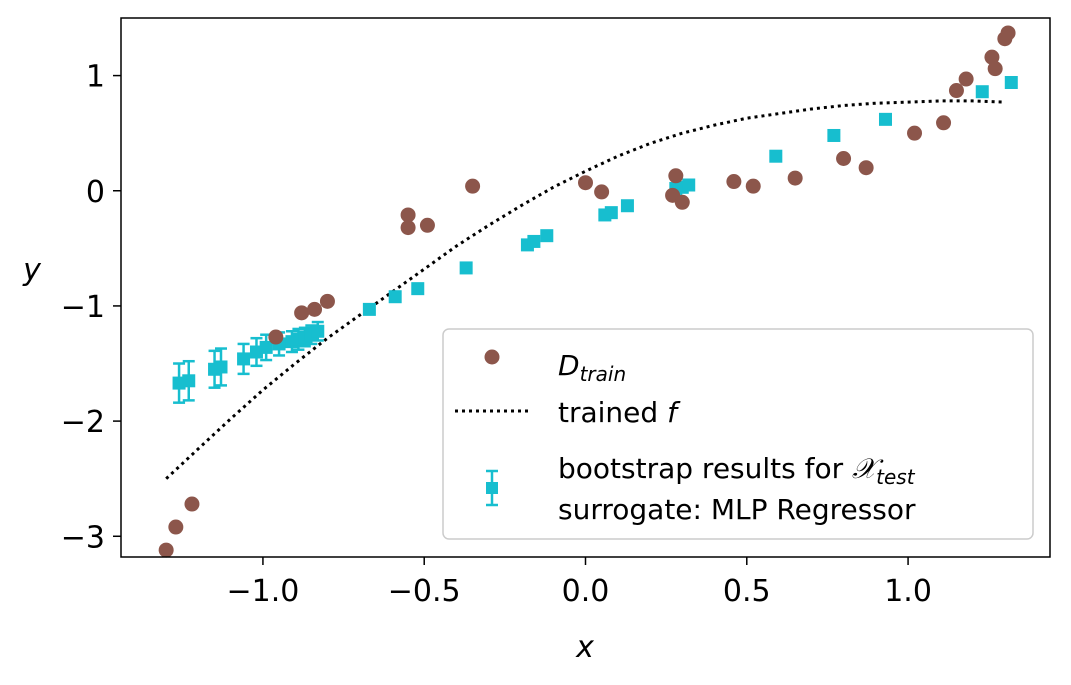 The height and width of the screenshot is (685, 1071). I want to click on x-tick-label: −1.0, so click(263, 591).